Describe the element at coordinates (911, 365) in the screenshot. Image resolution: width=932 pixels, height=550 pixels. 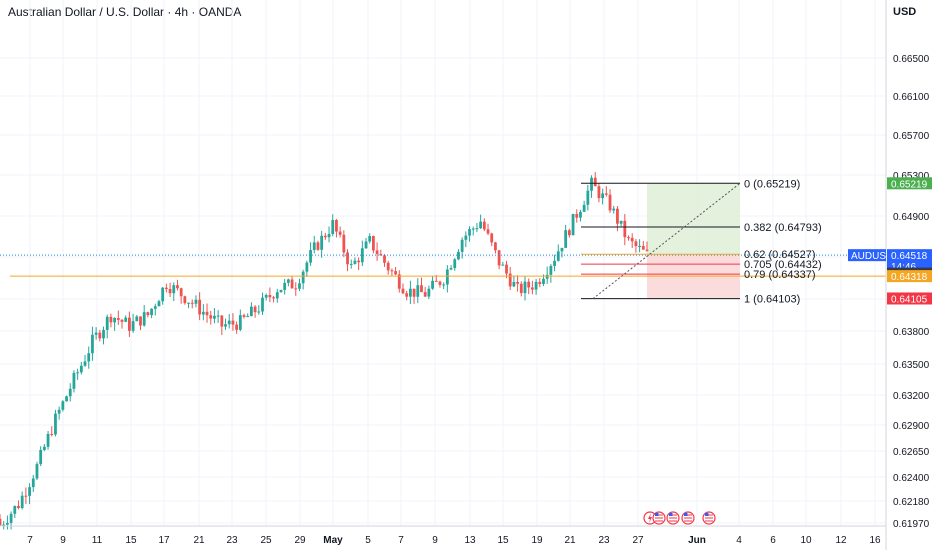
I see `price-tick-label: 0.63500` at that location.